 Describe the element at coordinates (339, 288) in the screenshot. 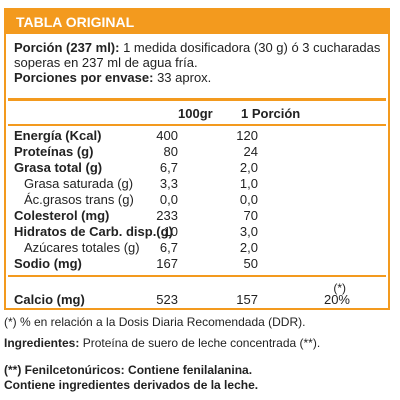

I see `ddr-marker: (*)` at that location.